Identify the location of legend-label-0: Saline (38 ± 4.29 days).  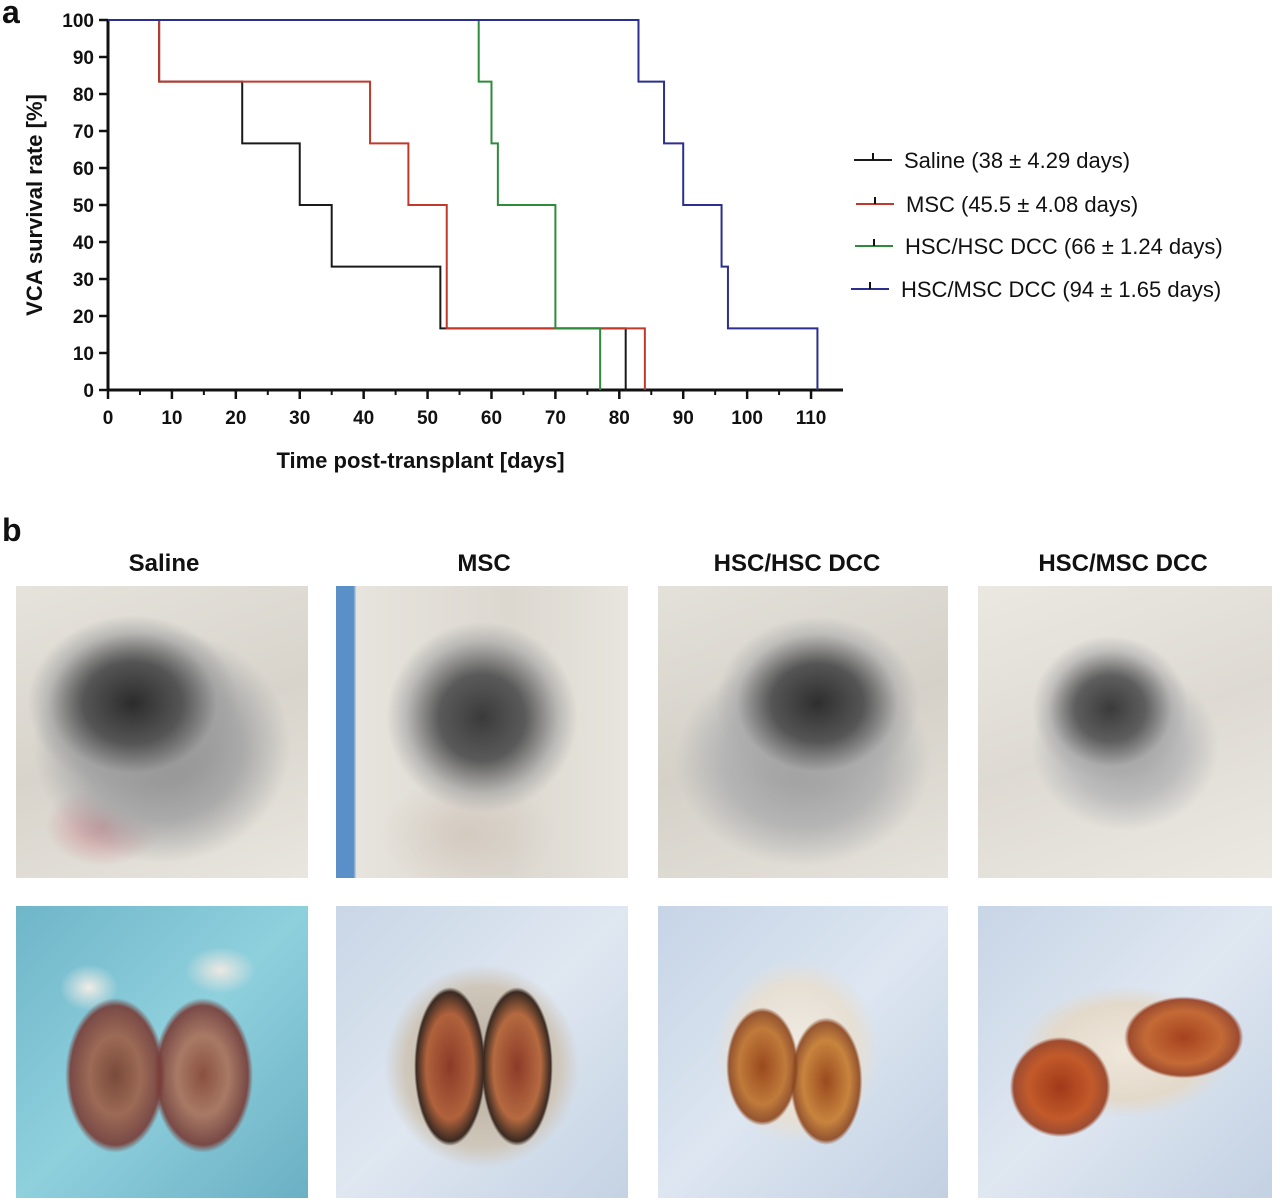
(1017, 160).